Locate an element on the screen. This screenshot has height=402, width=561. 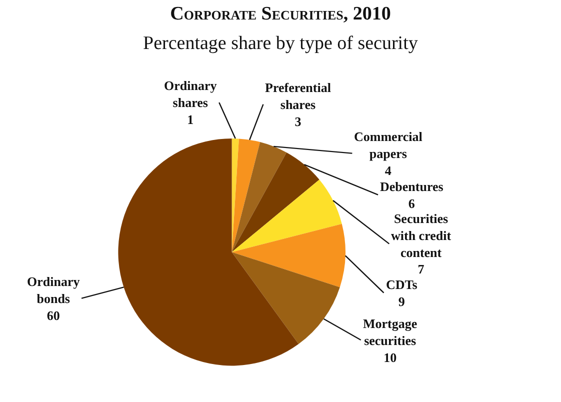
data-label: 10 is located at coordinates (390, 357).